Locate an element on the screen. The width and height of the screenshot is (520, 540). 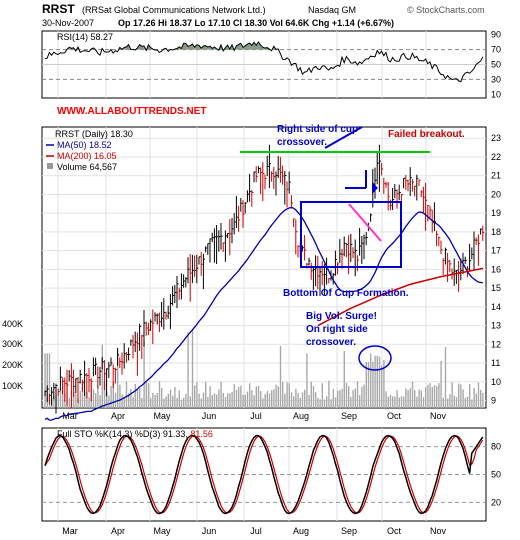
month-tick-label: Oct is located at coordinates (394, 416).